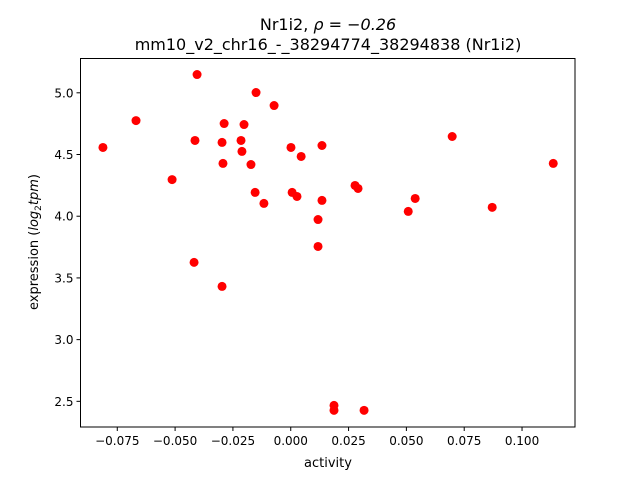 Image resolution: width=640 pixels, height=484 pixels. What do you see at coordinates (63, 402) in the screenshot?
I see `y-tick-label: 2.5` at bounding box center [63, 402].